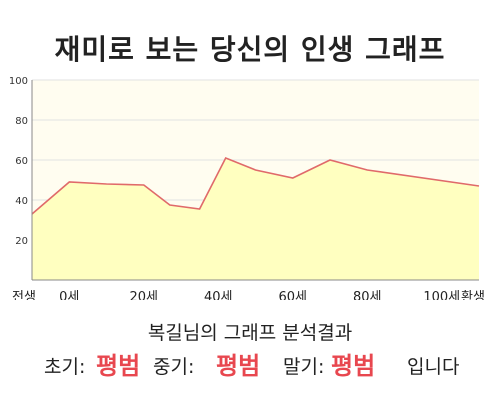 The image size is (500, 400). Describe the element at coordinates (21, 121) in the screenshot. I see `y-tick-label: 80` at that location.